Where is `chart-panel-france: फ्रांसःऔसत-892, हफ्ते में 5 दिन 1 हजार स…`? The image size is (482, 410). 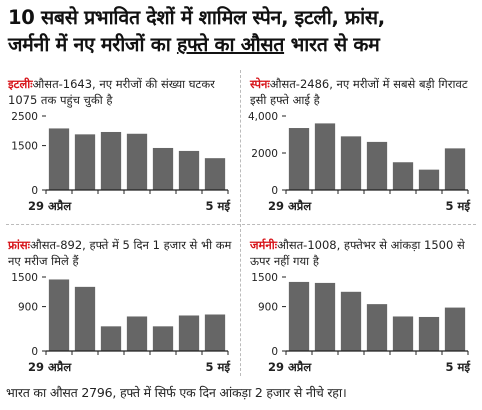
chart-panel-france: फ्रांसःऔसत-892, हफ्ते में 5 दिन 1 हजार स… is located at coordinates (122, 253).